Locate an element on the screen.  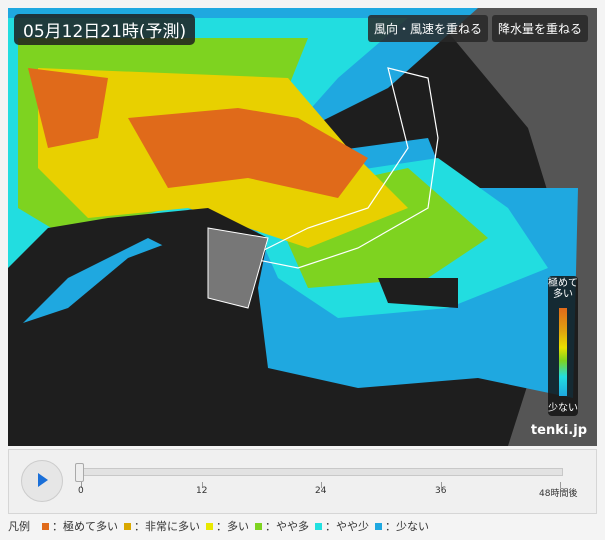
timeline-handle is located at coordinates (79, 472).